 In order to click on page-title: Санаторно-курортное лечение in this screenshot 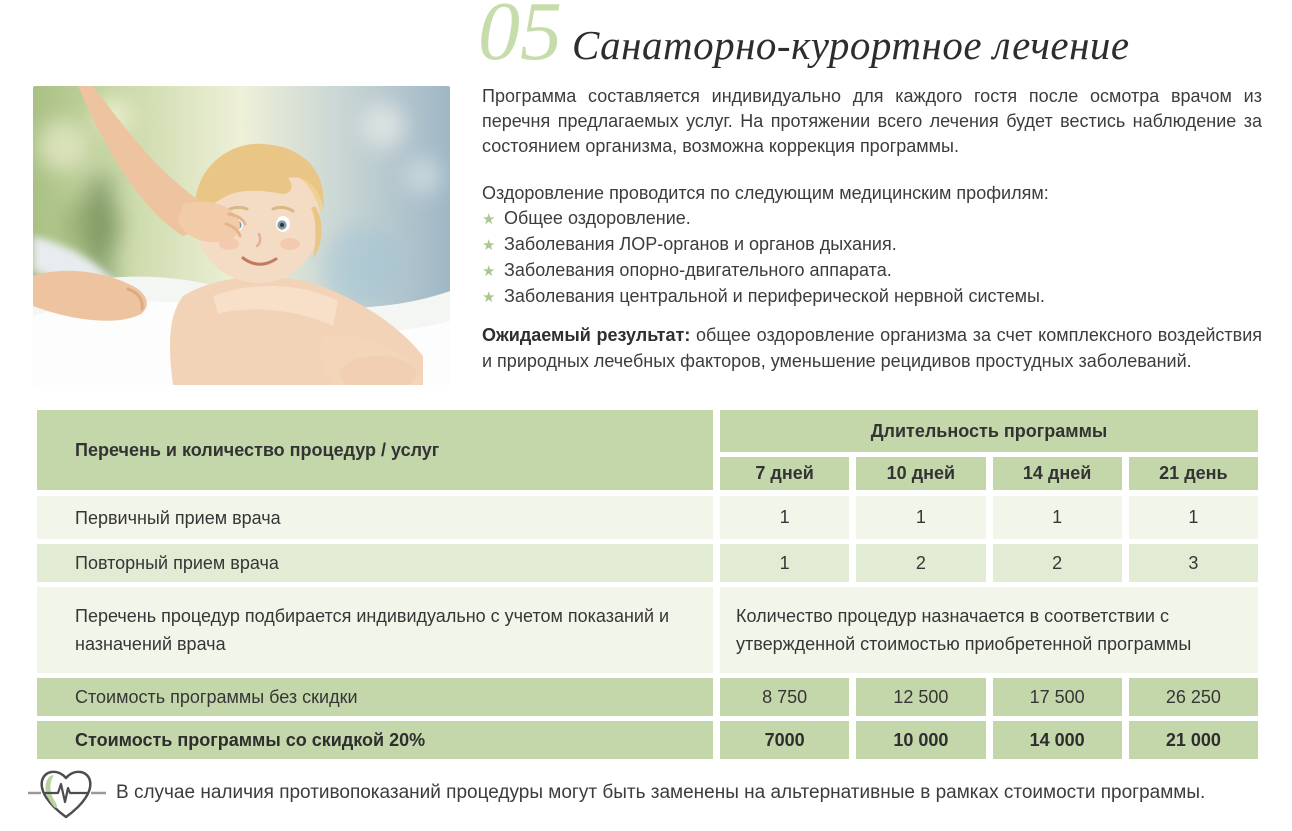, I will do `click(851, 45)`.